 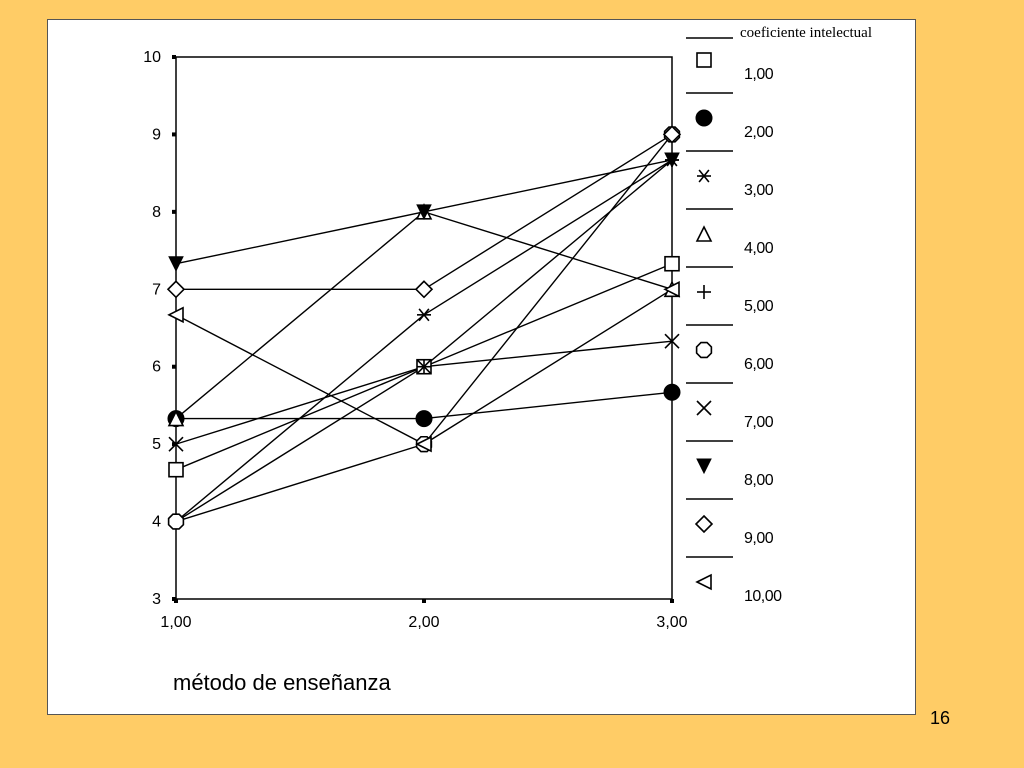 I want to click on series-3-point, so click(x=424, y=315).